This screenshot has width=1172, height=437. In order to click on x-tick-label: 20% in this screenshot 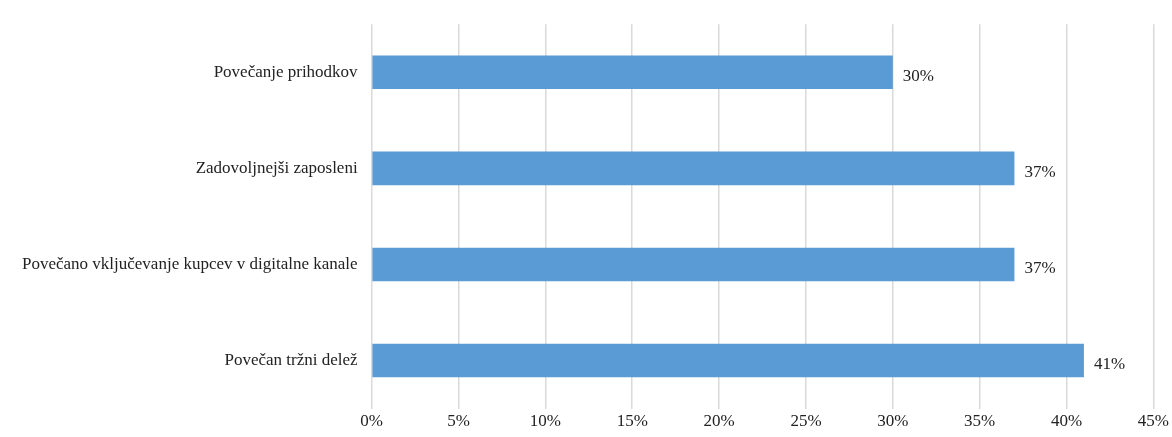, I will do `click(719, 421)`.